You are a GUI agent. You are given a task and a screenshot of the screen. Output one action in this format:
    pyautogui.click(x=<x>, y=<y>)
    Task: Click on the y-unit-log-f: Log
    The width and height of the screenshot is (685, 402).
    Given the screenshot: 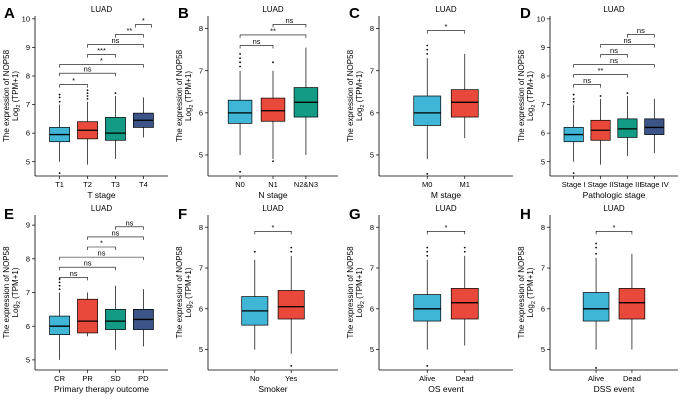 What is the action you would take?
    pyautogui.click(x=188, y=310)
    